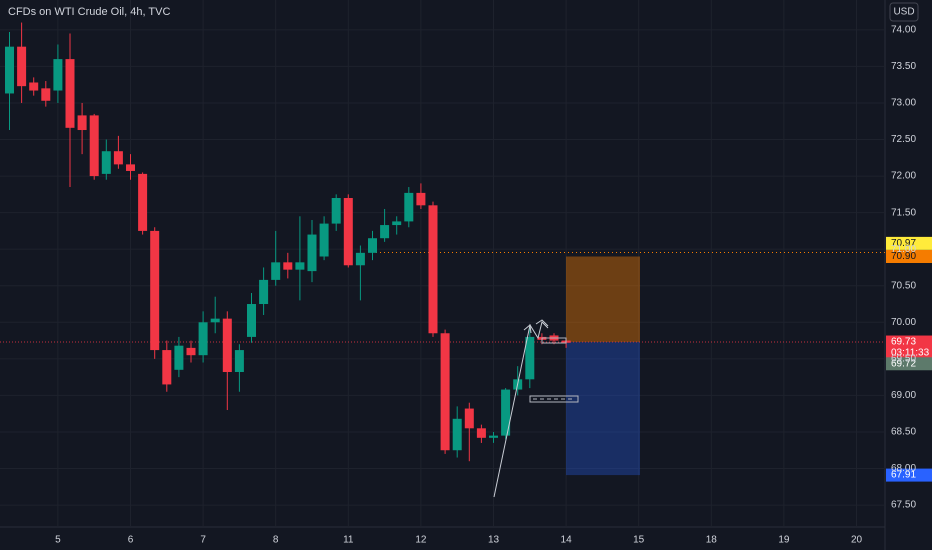  I want to click on x-tick-label: 5, so click(58, 540).